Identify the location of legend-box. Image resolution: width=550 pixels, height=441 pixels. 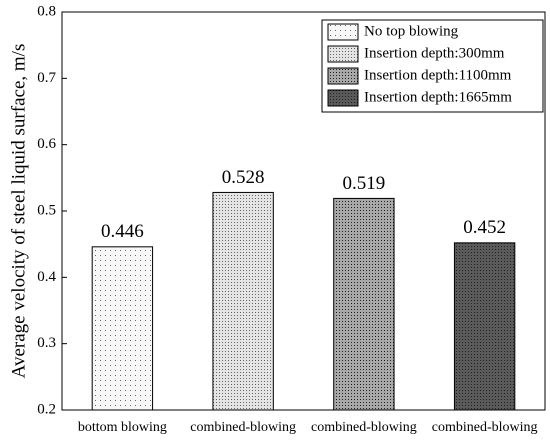
(432, 66).